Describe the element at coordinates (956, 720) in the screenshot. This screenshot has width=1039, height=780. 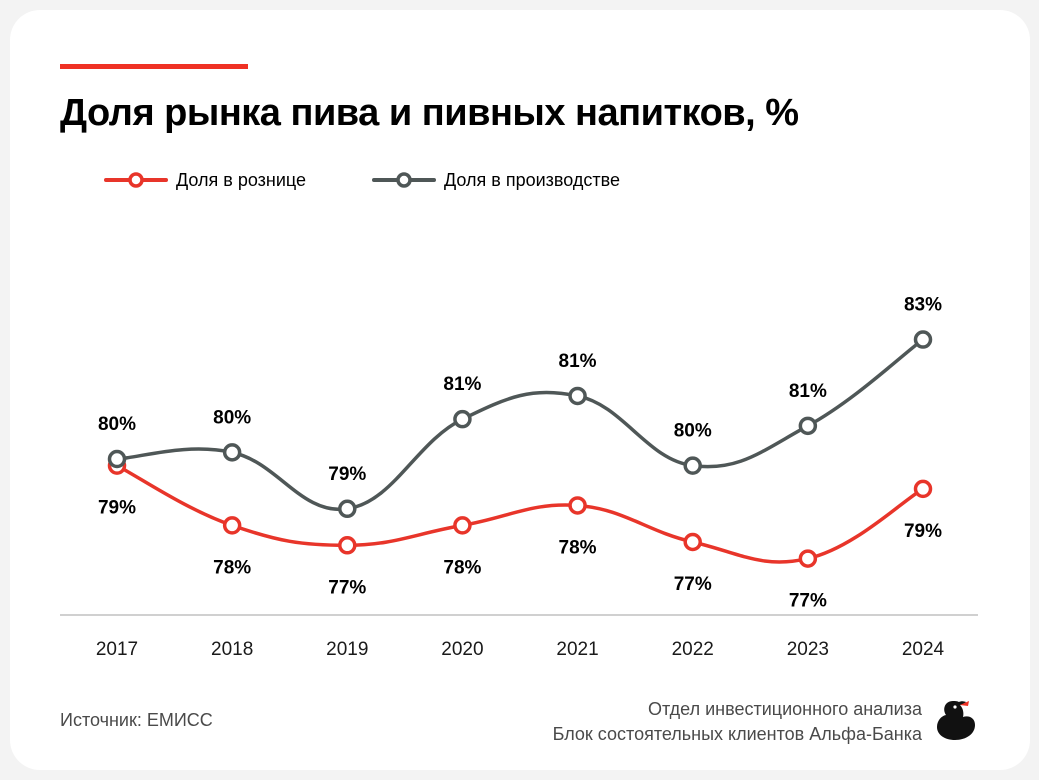
I see `duck-logo-icon` at that location.